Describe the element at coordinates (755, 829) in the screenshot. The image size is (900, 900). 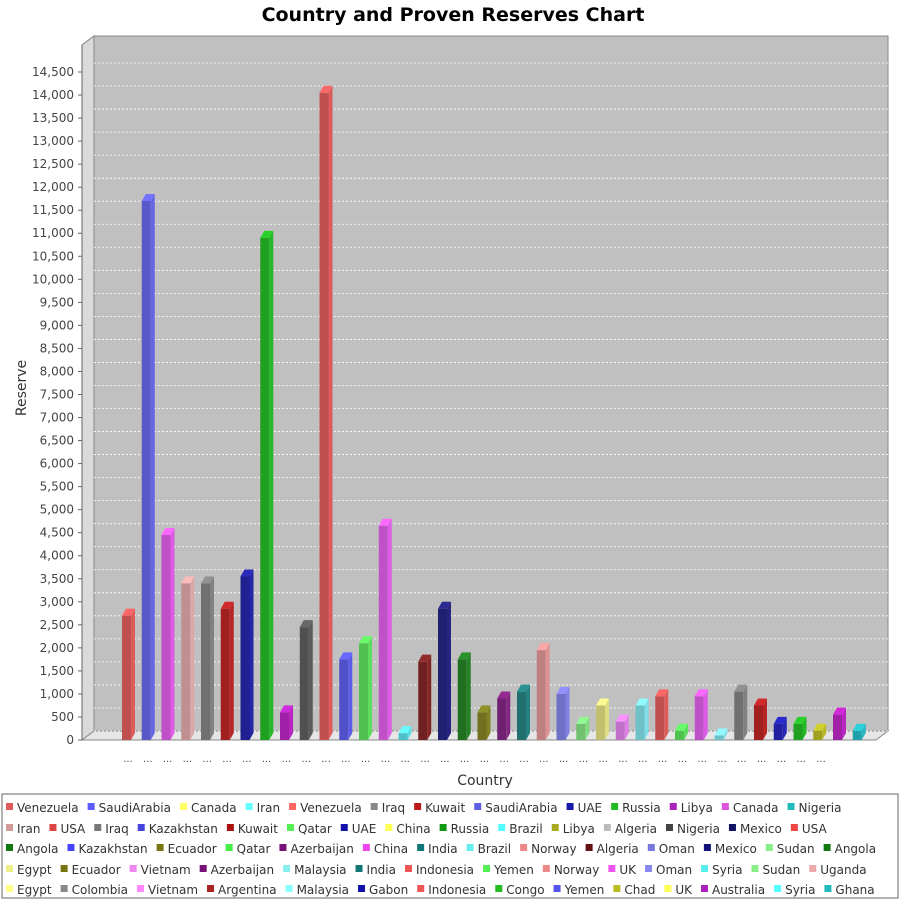
I see `legend-item: Mexico` at that location.